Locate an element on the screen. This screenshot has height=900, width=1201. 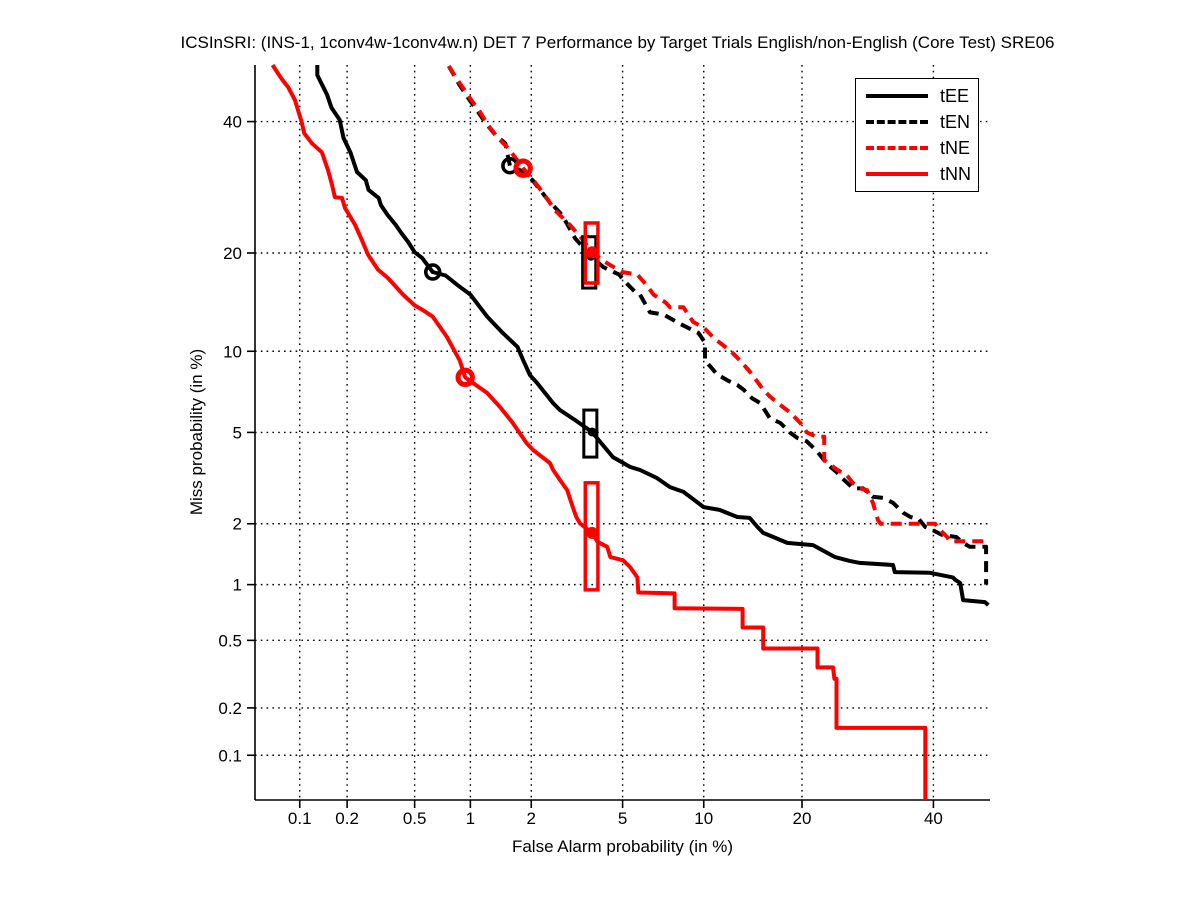
legend-entry-tEE: tEE is located at coordinates (922, 96).